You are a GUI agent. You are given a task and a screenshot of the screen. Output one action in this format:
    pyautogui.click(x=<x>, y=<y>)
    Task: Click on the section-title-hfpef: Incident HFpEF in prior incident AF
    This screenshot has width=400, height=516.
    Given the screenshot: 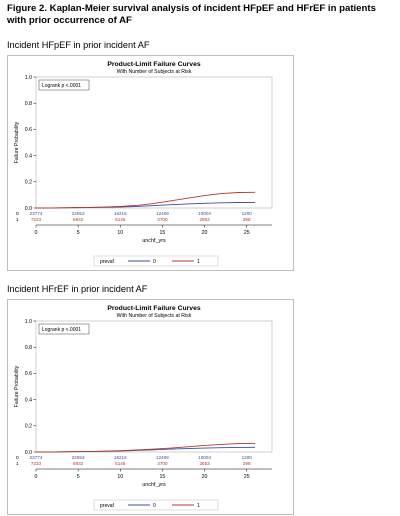 What is the action you would take?
    pyautogui.click(x=78, y=45)
    